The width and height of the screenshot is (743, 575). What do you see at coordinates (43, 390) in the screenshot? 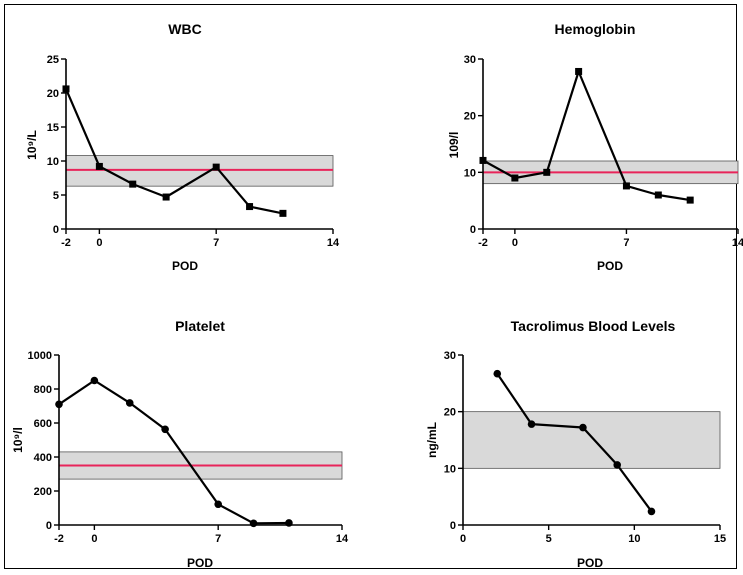
I see `platelet-y-tick-label: 800` at bounding box center [43, 390].